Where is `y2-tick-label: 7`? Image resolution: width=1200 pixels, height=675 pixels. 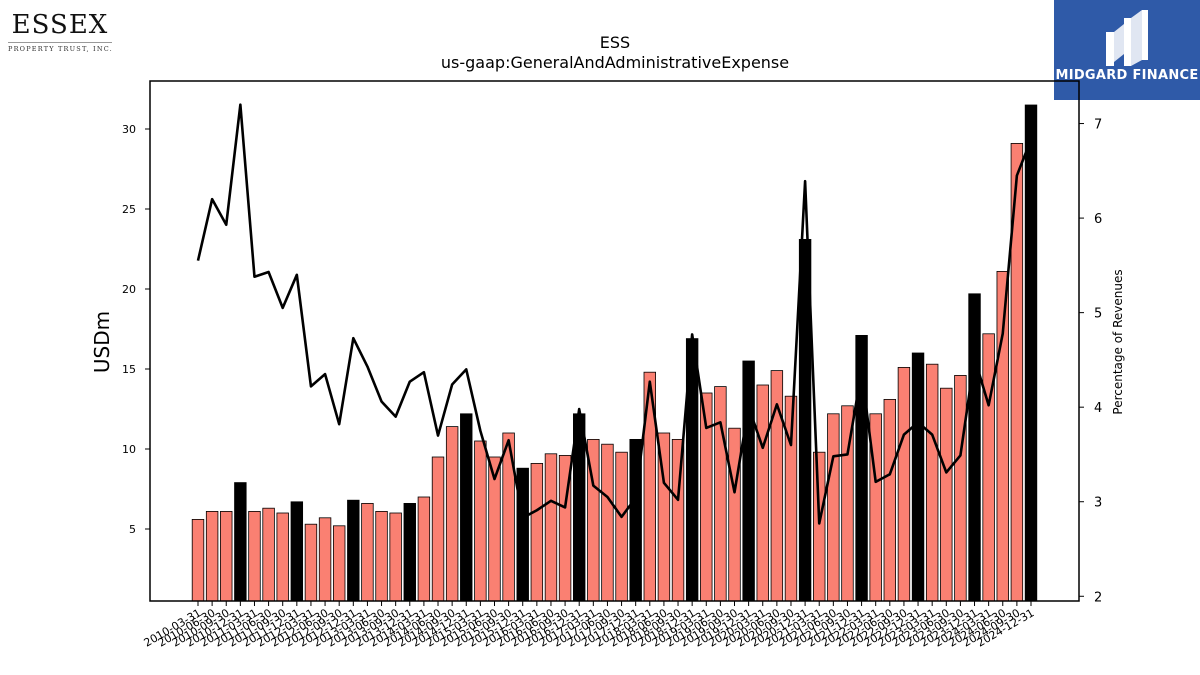
y2-tick-label: 7 is located at coordinates (1098, 125).